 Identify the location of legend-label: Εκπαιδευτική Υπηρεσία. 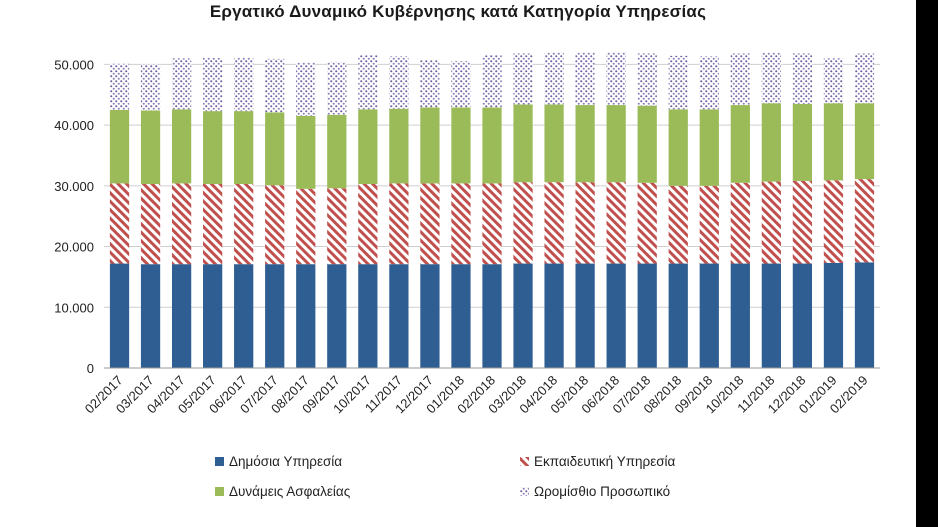
(605, 461).